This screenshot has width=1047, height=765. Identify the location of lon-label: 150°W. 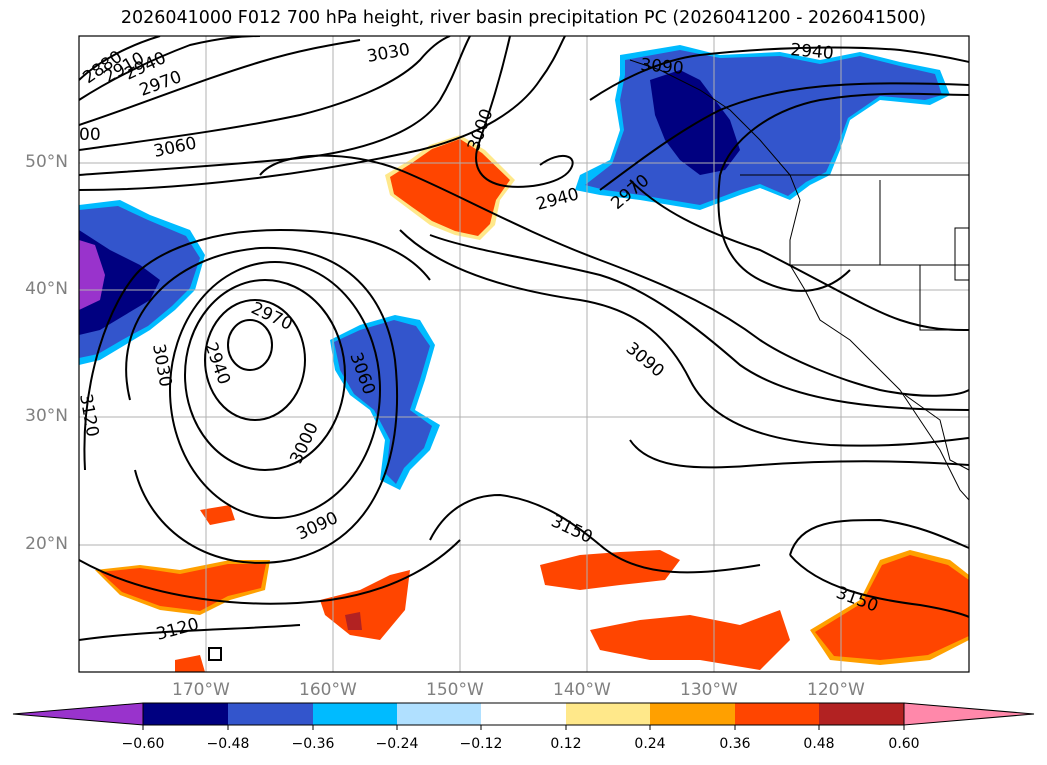
(455, 690).